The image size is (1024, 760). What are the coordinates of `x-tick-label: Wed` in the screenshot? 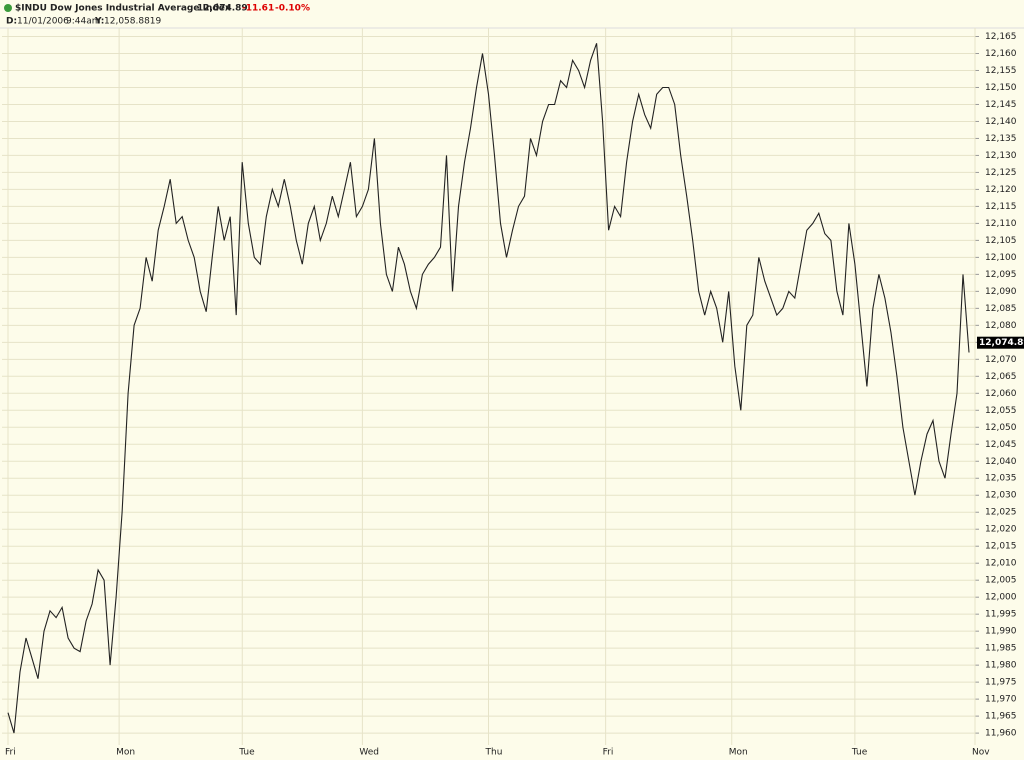 It's located at (369, 753).